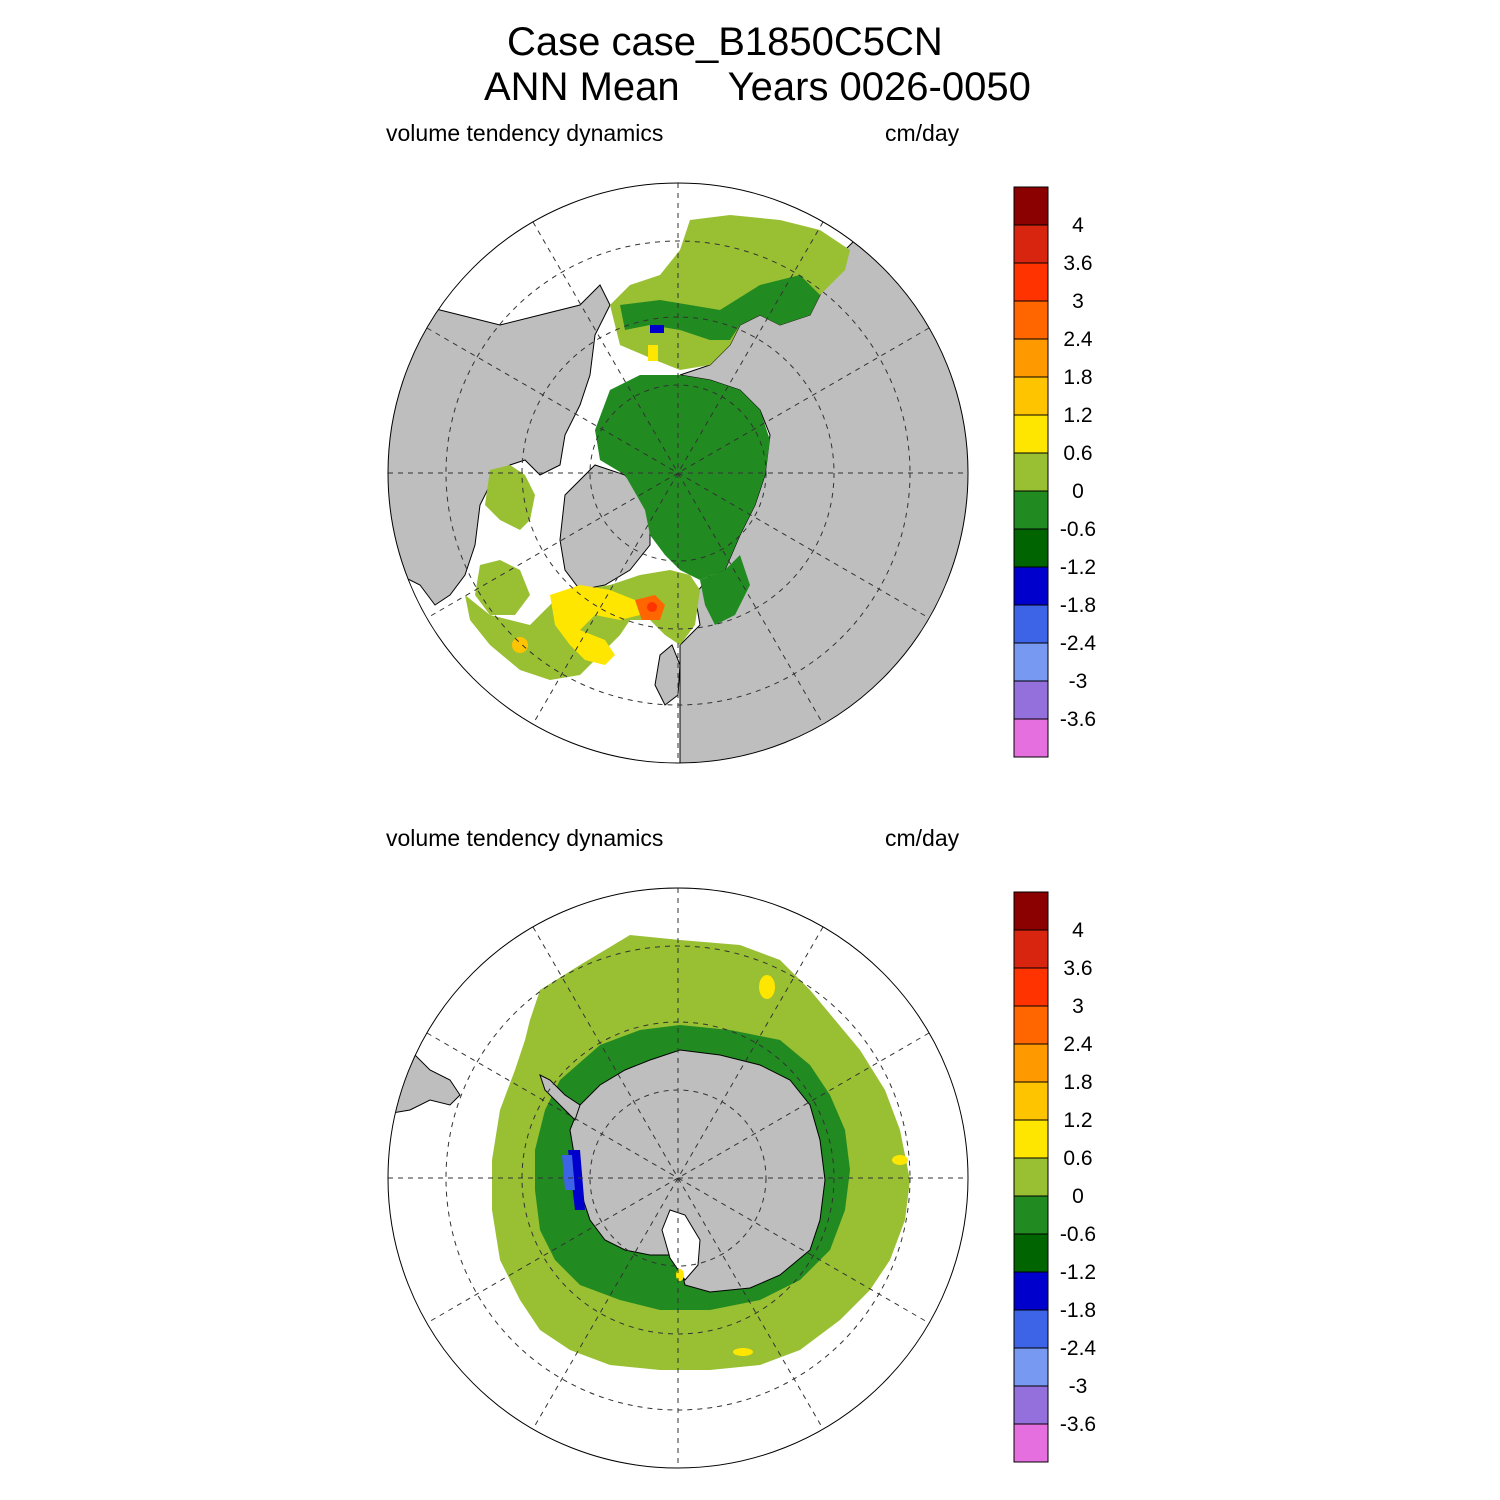 The height and width of the screenshot is (1500, 1500). Describe the element at coordinates (525, 133) in the screenshot. I see `north-variable-label: volume tendency dynamics` at that location.